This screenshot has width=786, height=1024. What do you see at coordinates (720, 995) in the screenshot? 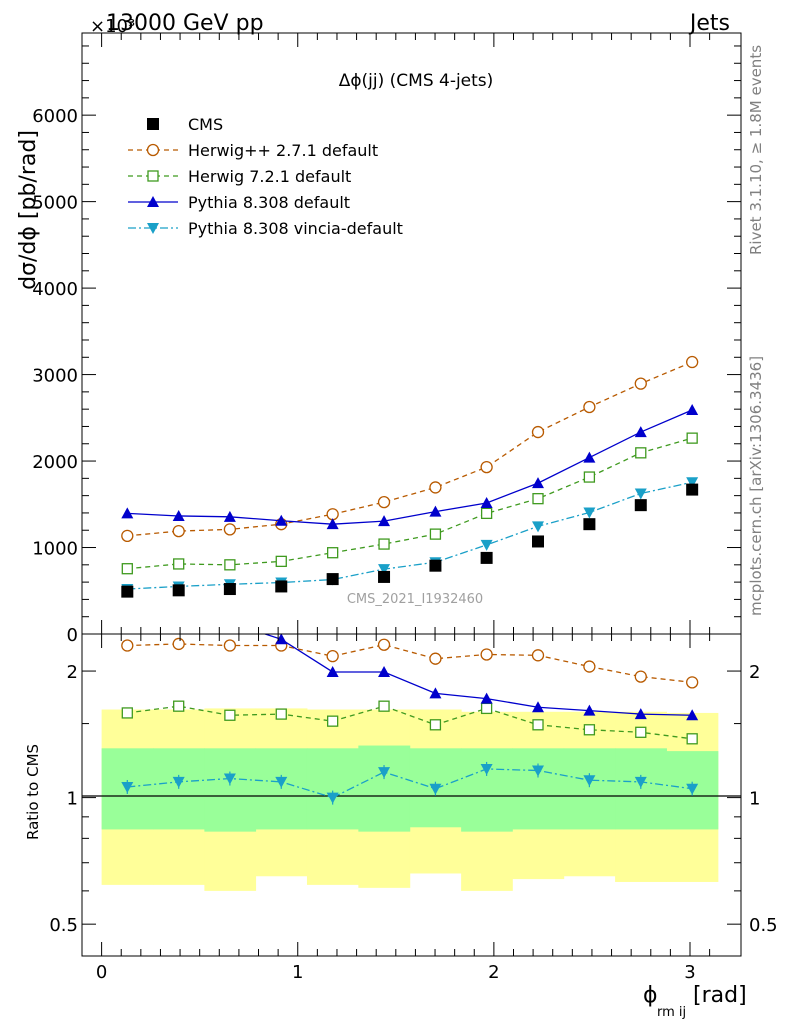
I see `x-axis-label-unit: [rad]` at bounding box center [720, 995].